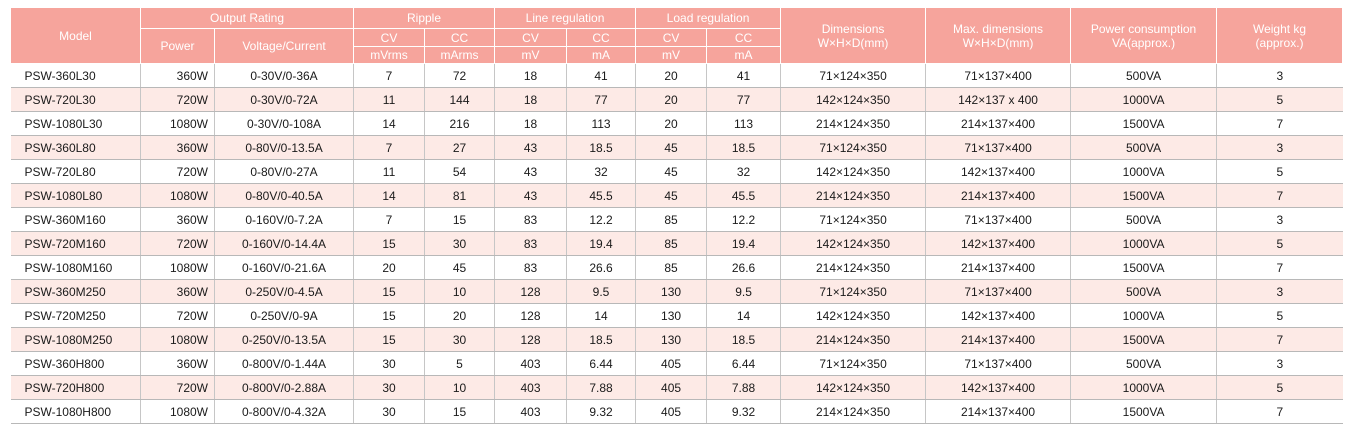 The width and height of the screenshot is (1352, 437). Describe the element at coordinates (177, 195) in the screenshot. I see `cell-power: 1080W` at that location.